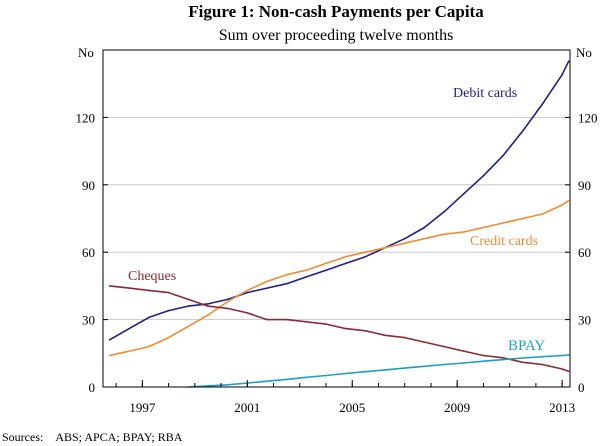 This screenshot has height=446, width=600. Describe the element at coordinates (86, 52) in the screenshot. I see `y-axis-label-left: No` at that location.